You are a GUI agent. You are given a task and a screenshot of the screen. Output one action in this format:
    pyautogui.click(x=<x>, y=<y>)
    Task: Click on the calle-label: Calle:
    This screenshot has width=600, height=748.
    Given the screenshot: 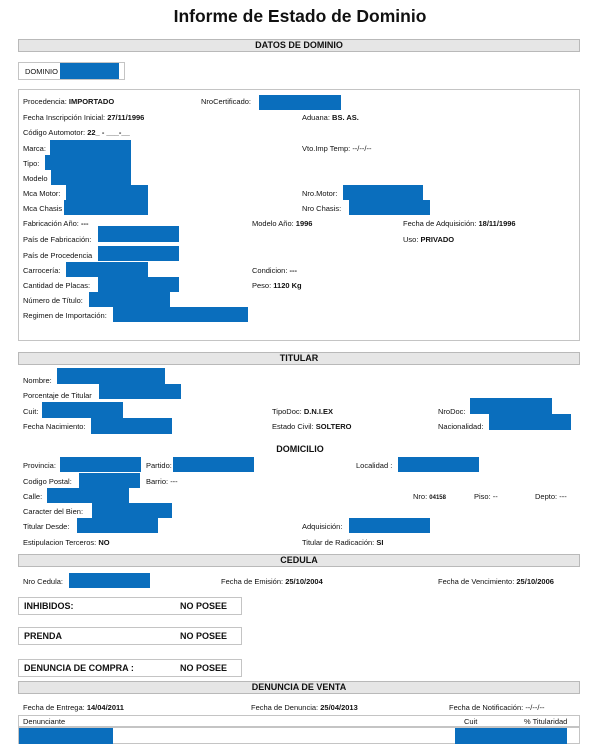 What is the action you would take?
    pyautogui.click(x=33, y=496)
    